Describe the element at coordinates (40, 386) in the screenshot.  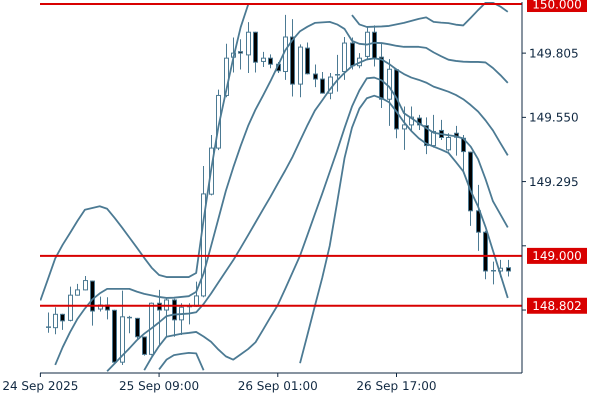
I see `x-tick-label: 24 Sep 2025` at that location.